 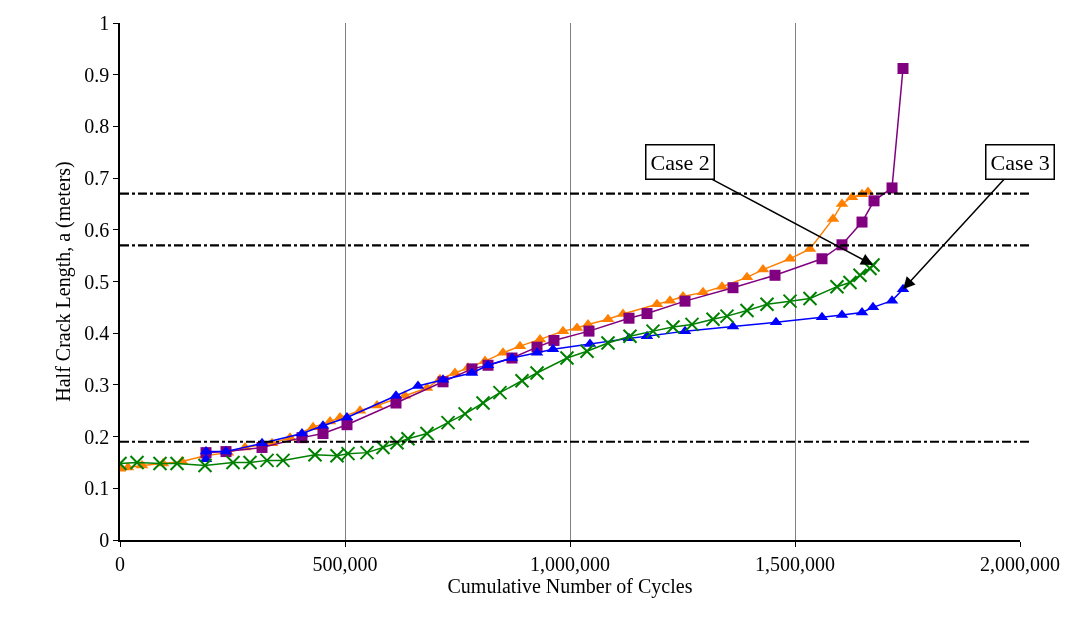 I want to click on y-tick-label: 0.5, so click(x=97, y=281).